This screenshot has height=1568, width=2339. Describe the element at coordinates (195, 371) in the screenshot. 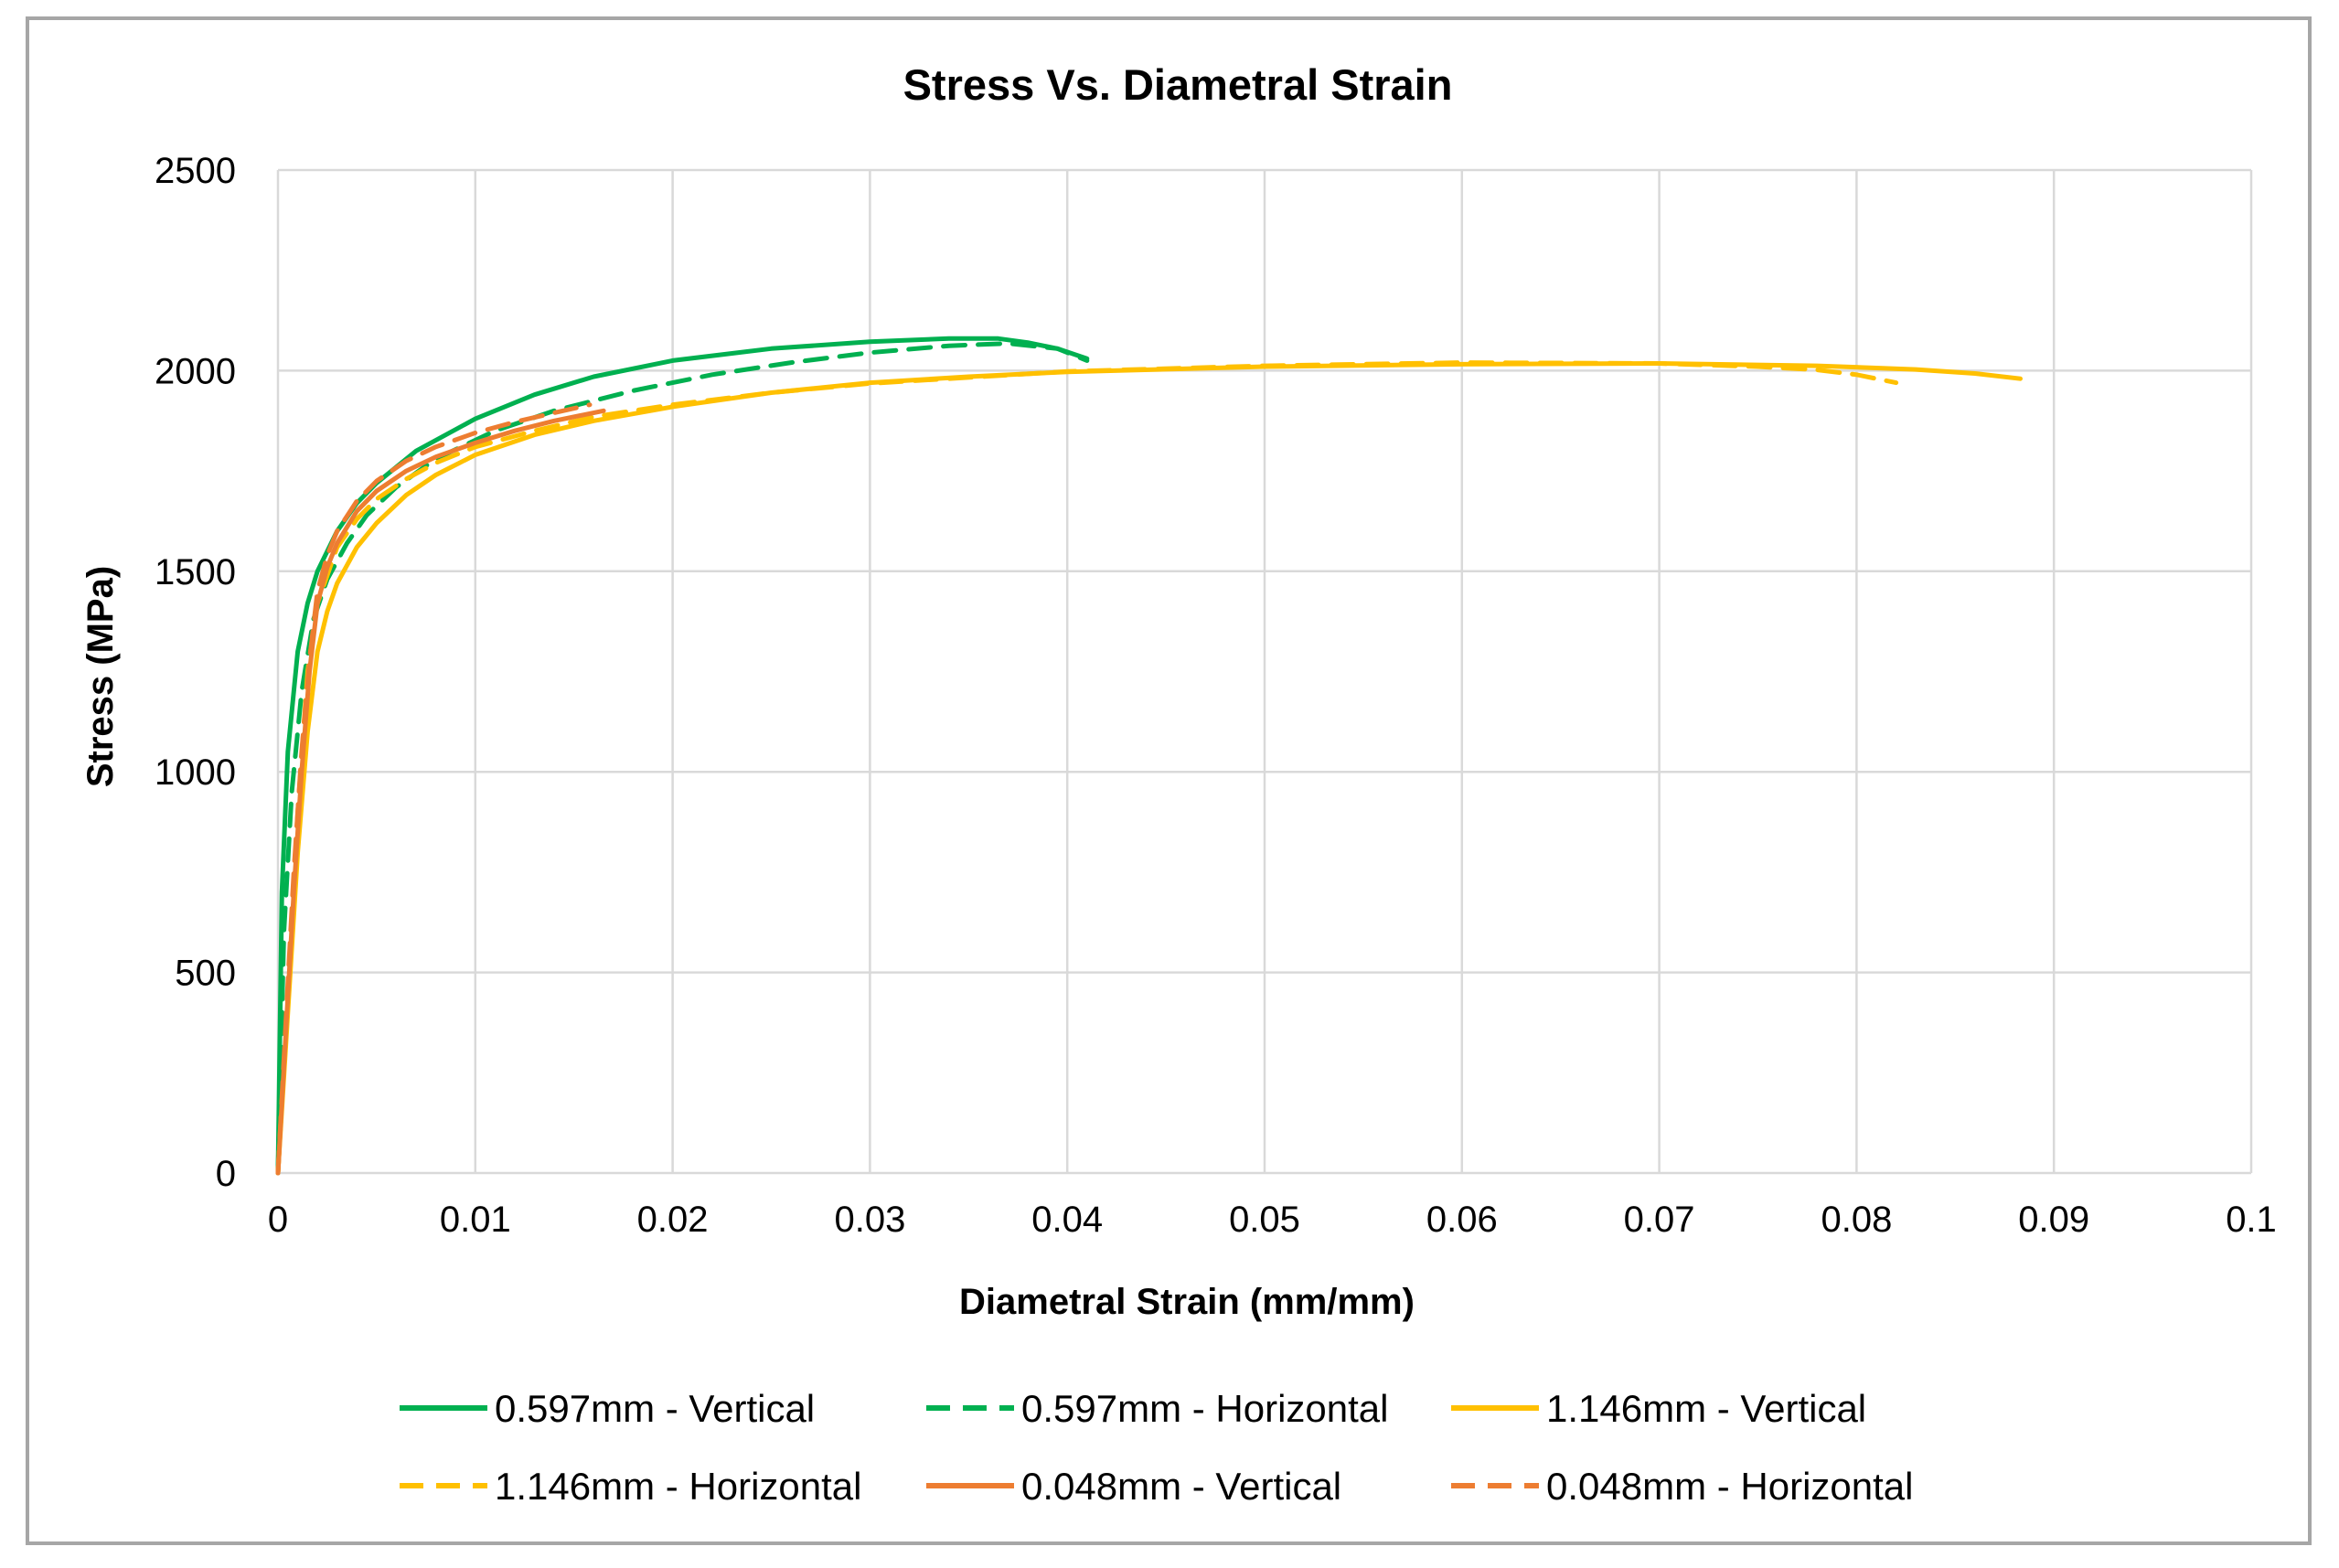

I see `y-tick-label: 2000` at that location.